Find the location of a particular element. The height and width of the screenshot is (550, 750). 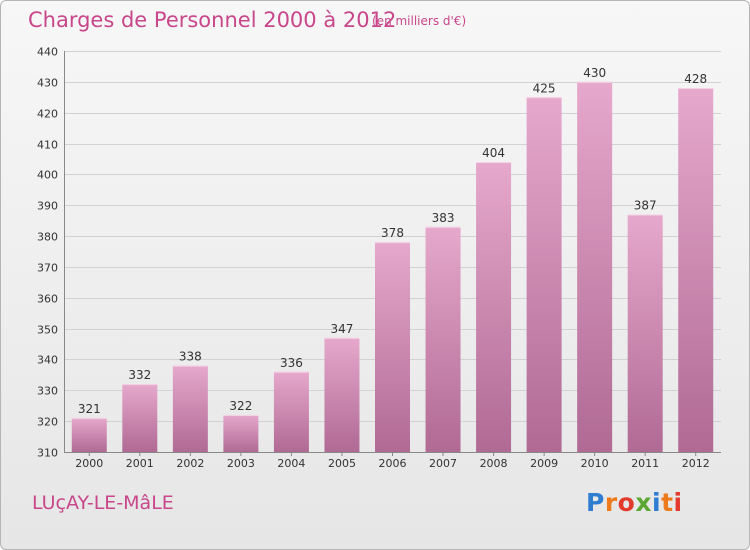

y-tick-label: 360 is located at coordinates (47, 299).